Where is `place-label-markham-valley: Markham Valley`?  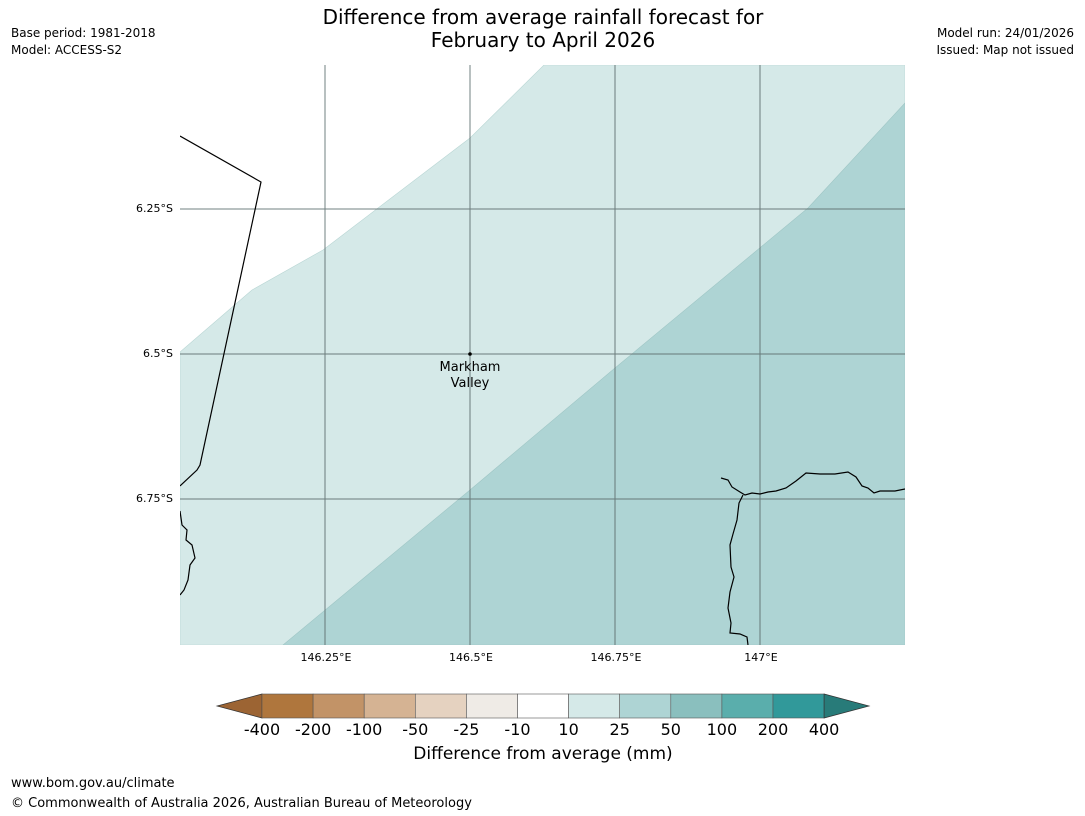
place-label-markham-valley: Markham Valley is located at coordinates (470, 376).